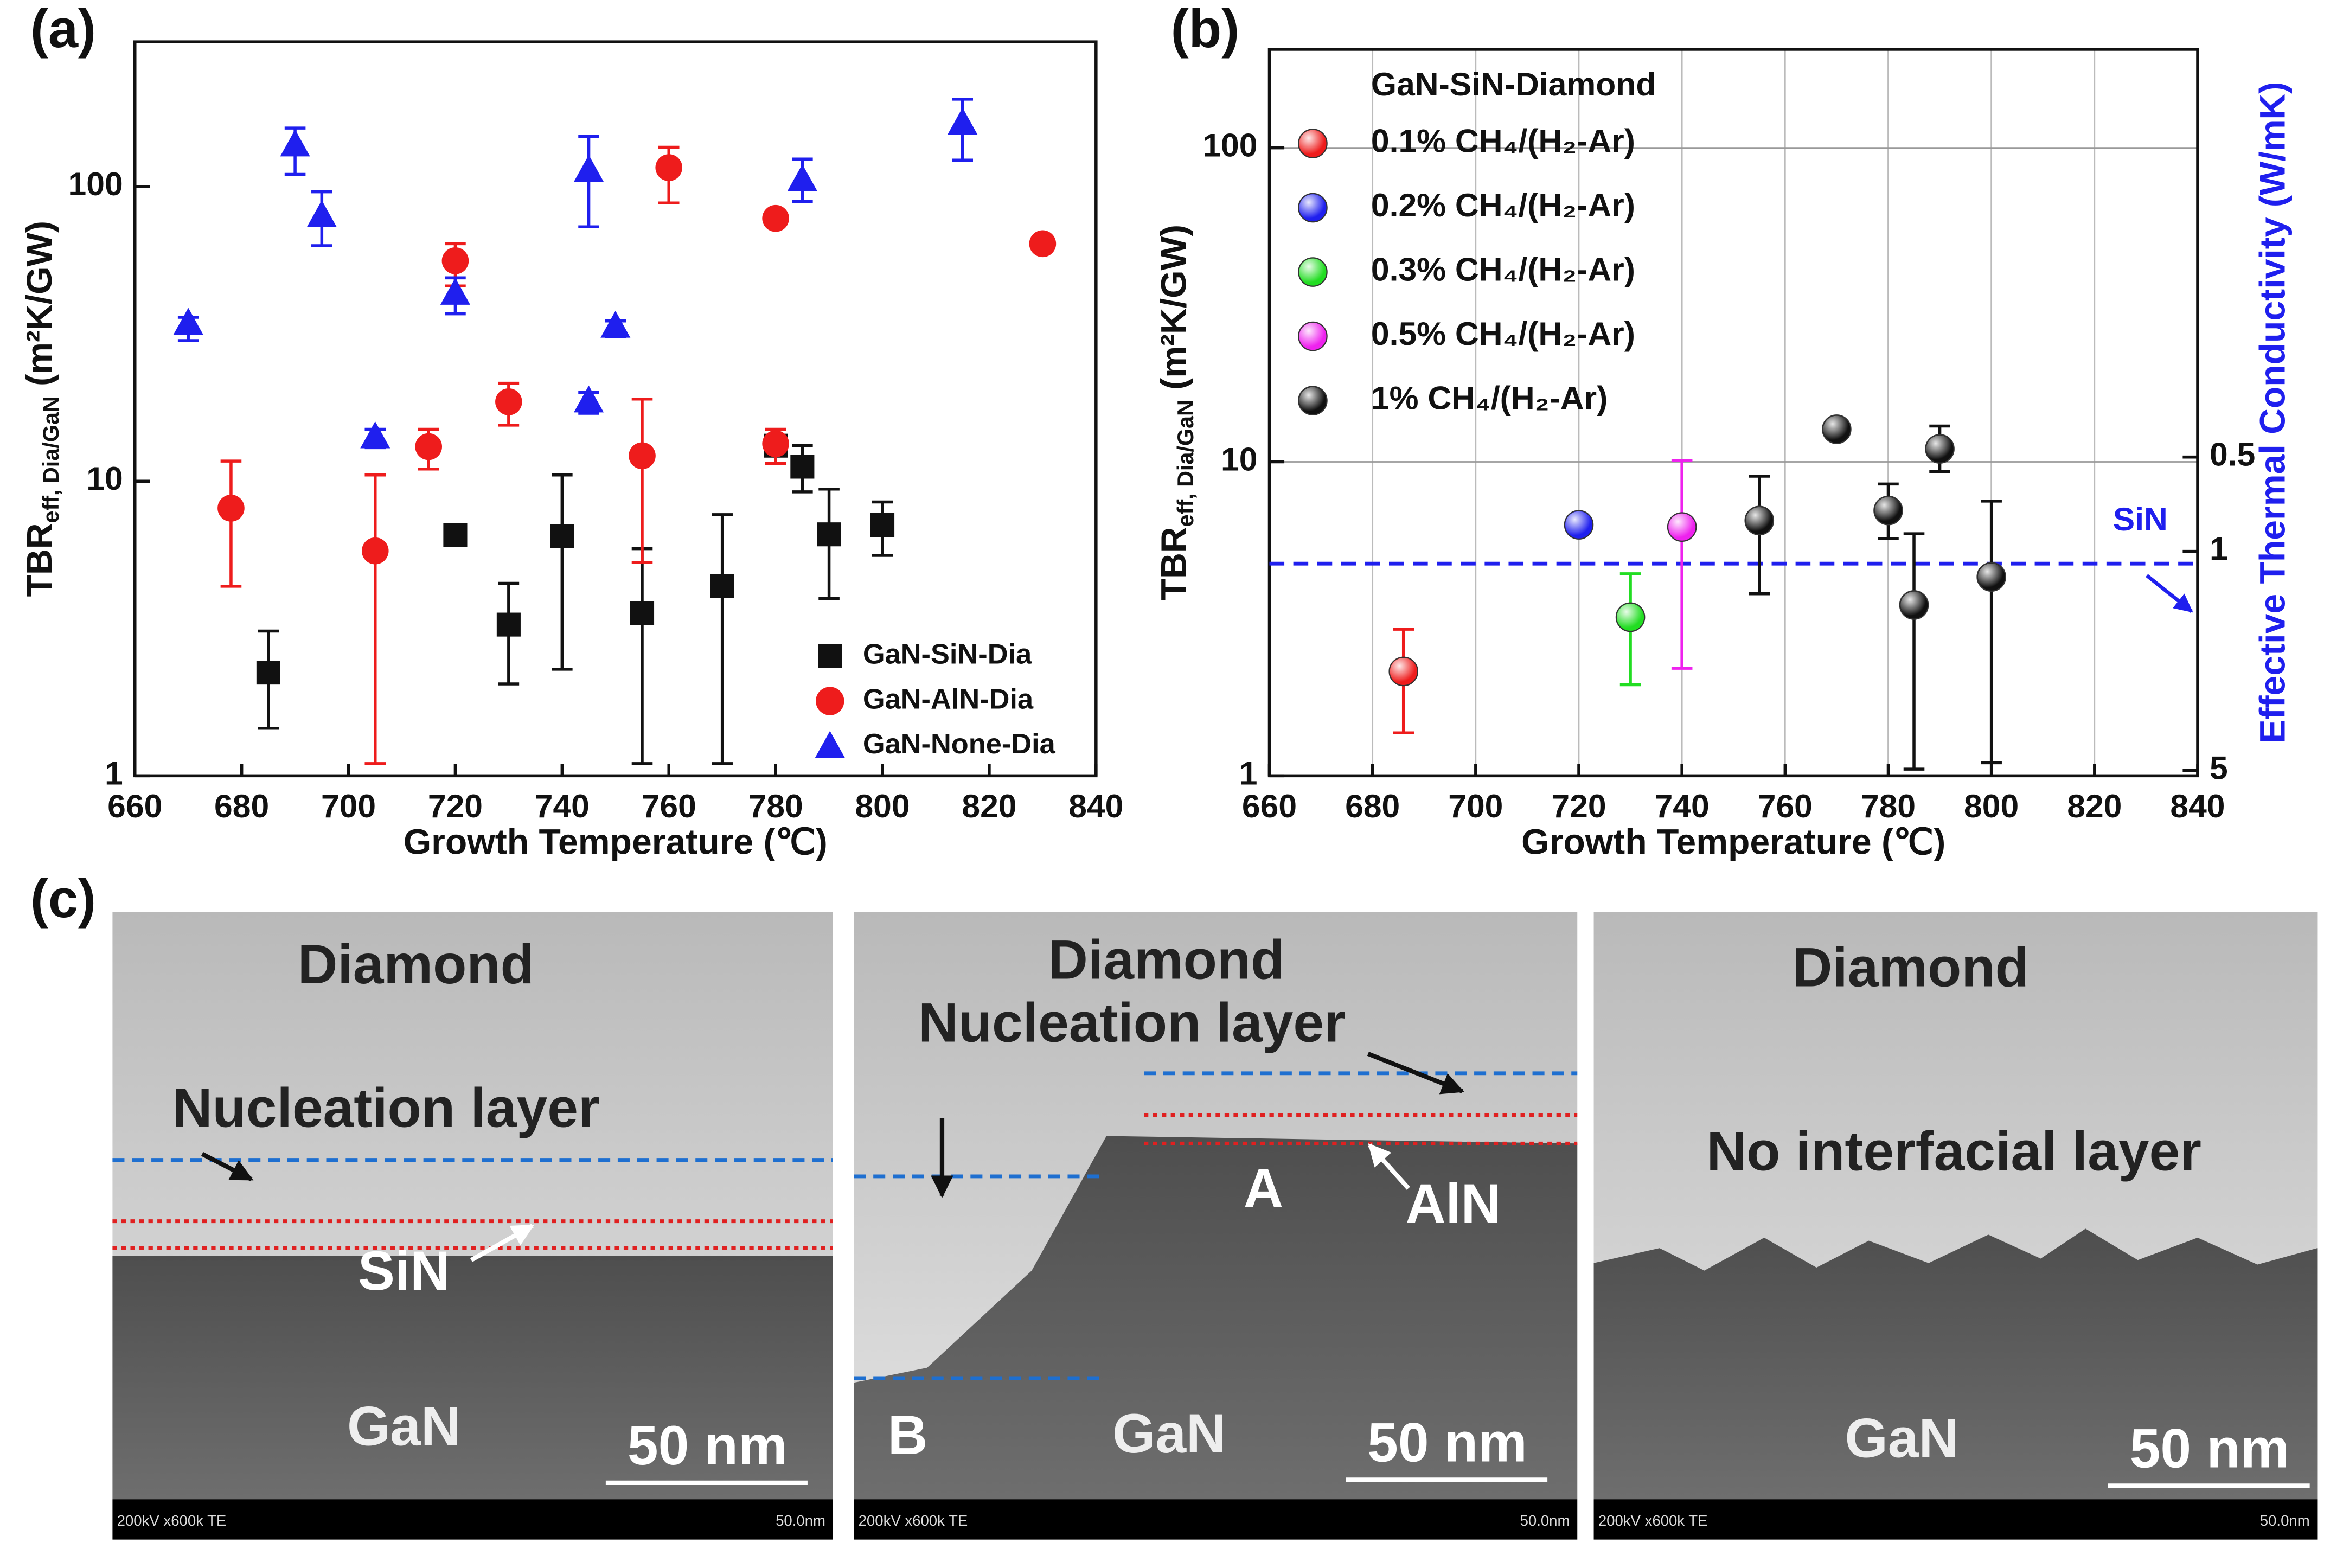 The image size is (2343, 1568). Describe the element at coordinates (40, 308) in the screenshot. I see `y-title-rest: (m²K/GW)` at that location.